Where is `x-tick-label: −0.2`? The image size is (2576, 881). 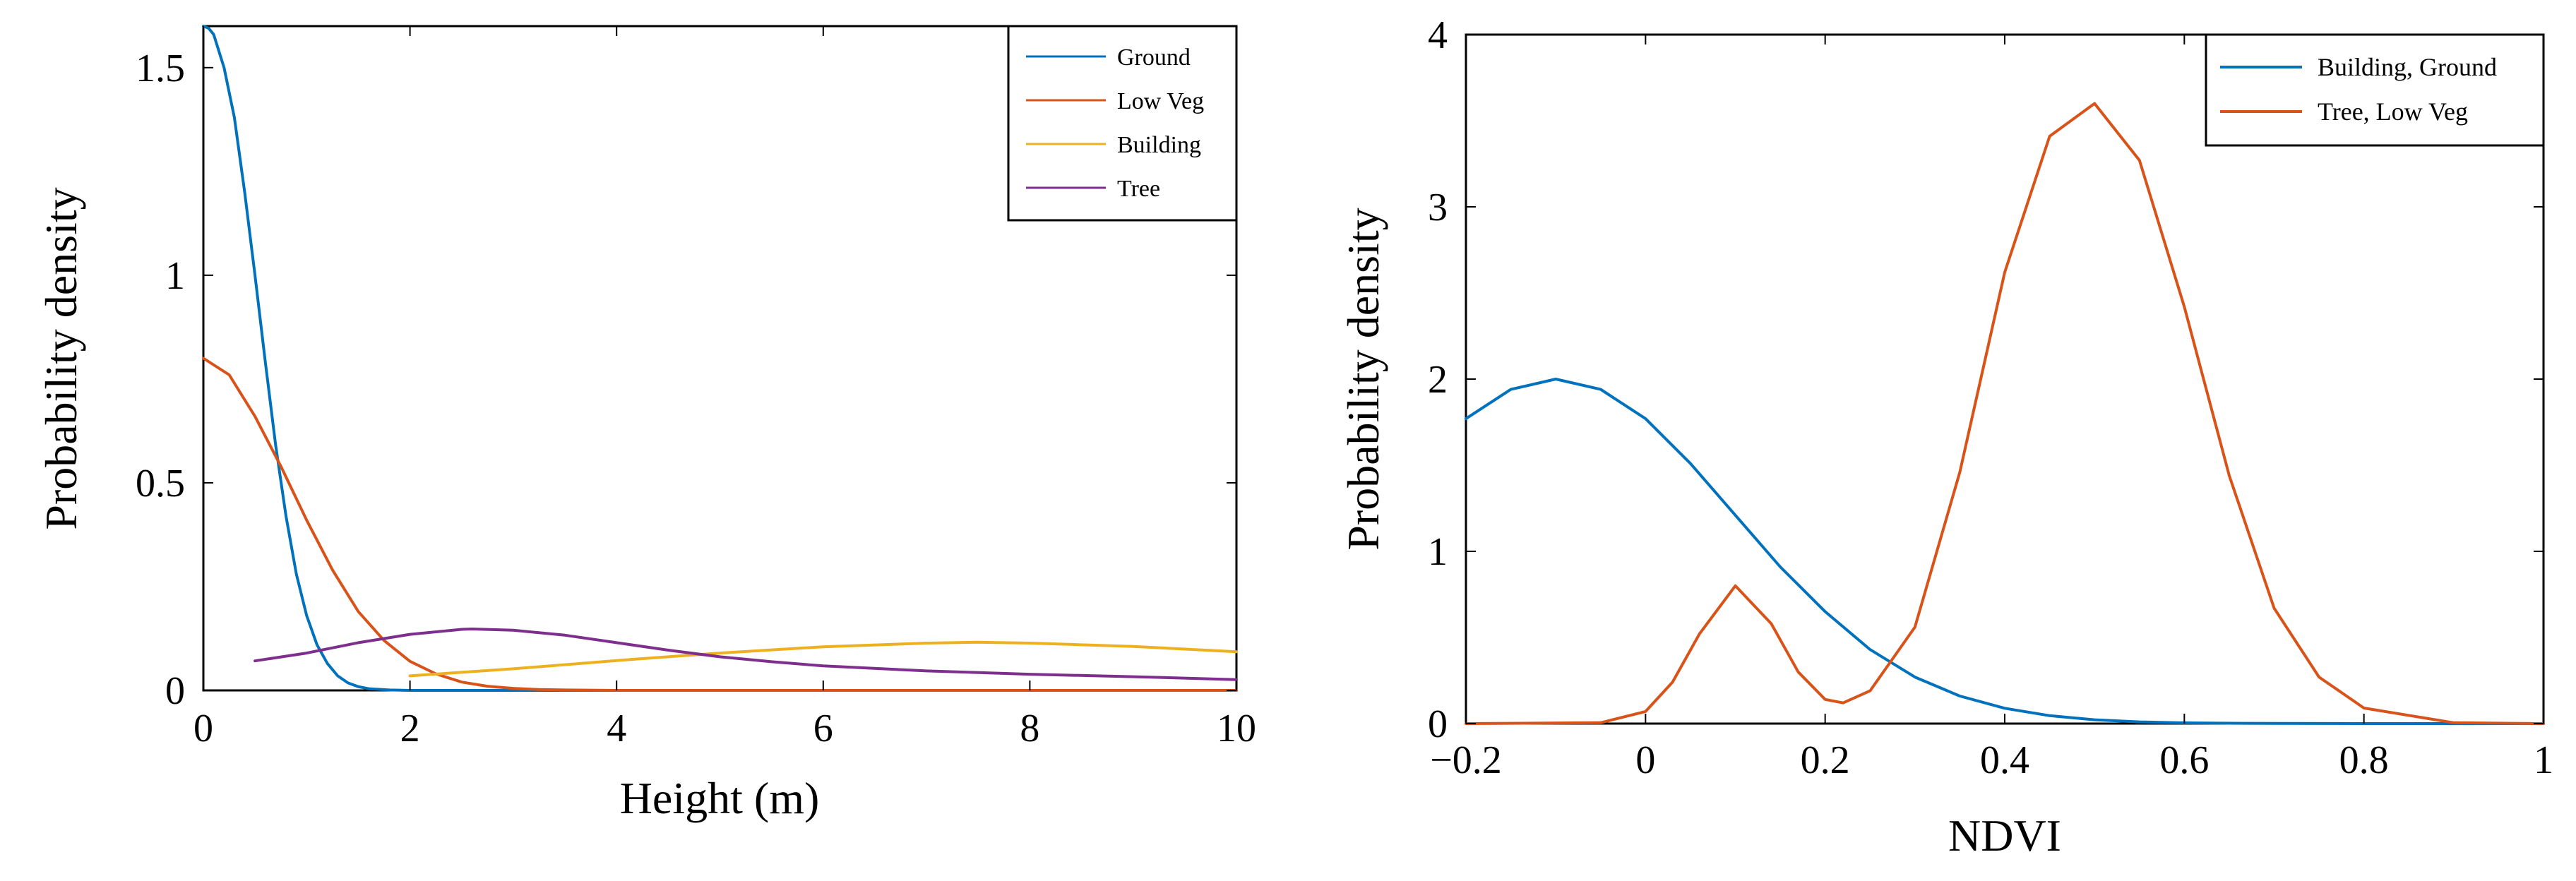 x-tick-label: −0.2 is located at coordinates (1466, 760).